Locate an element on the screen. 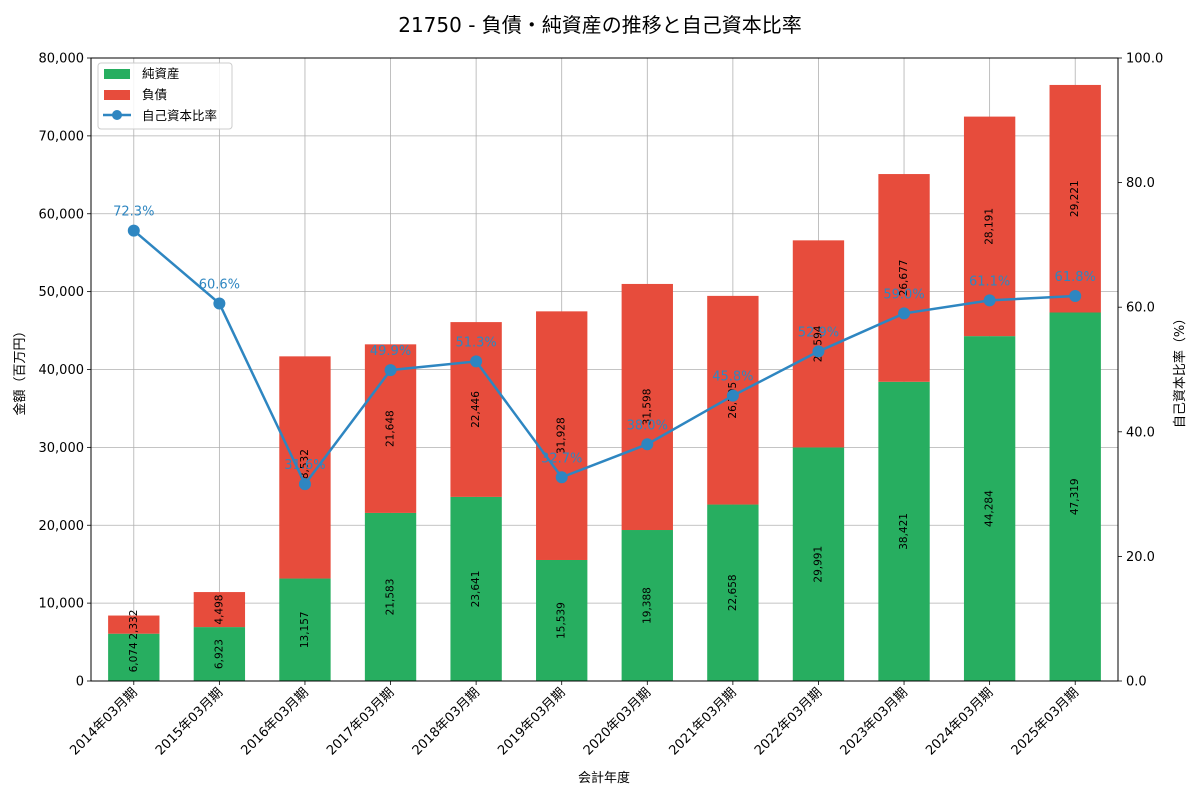 The width and height of the screenshot is (1200, 800). x-tick-label: 2019年03月期 is located at coordinates (531, 721).